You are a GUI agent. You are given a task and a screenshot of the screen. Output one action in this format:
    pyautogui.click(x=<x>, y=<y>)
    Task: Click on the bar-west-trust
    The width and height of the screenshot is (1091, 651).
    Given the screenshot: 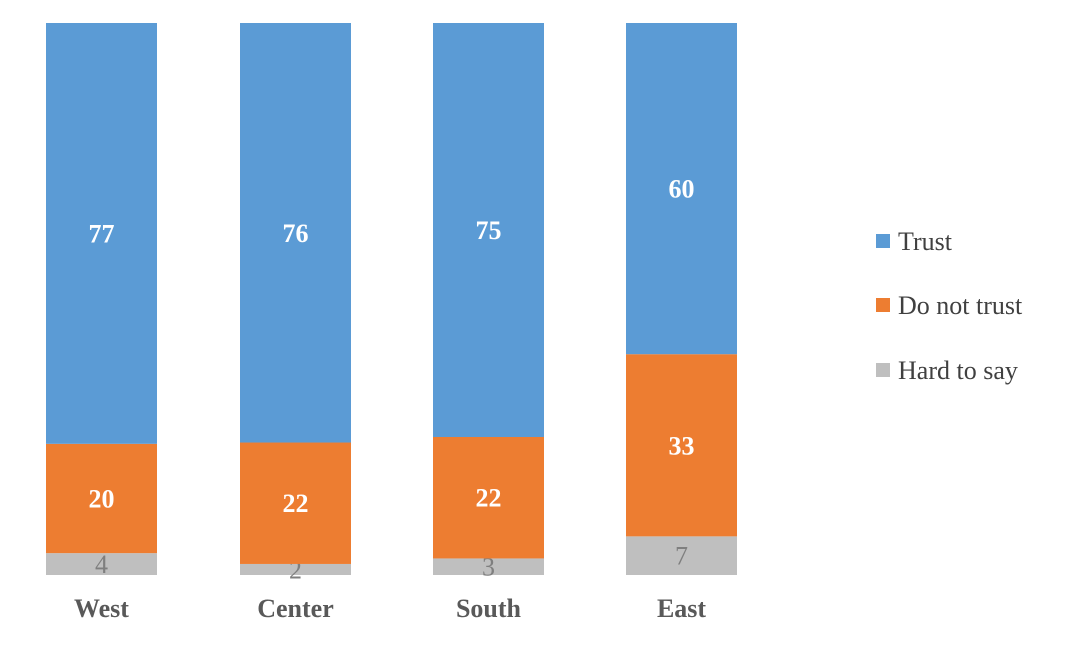 What is the action you would take?
    pyautogui.click(x=101, y=233)
    